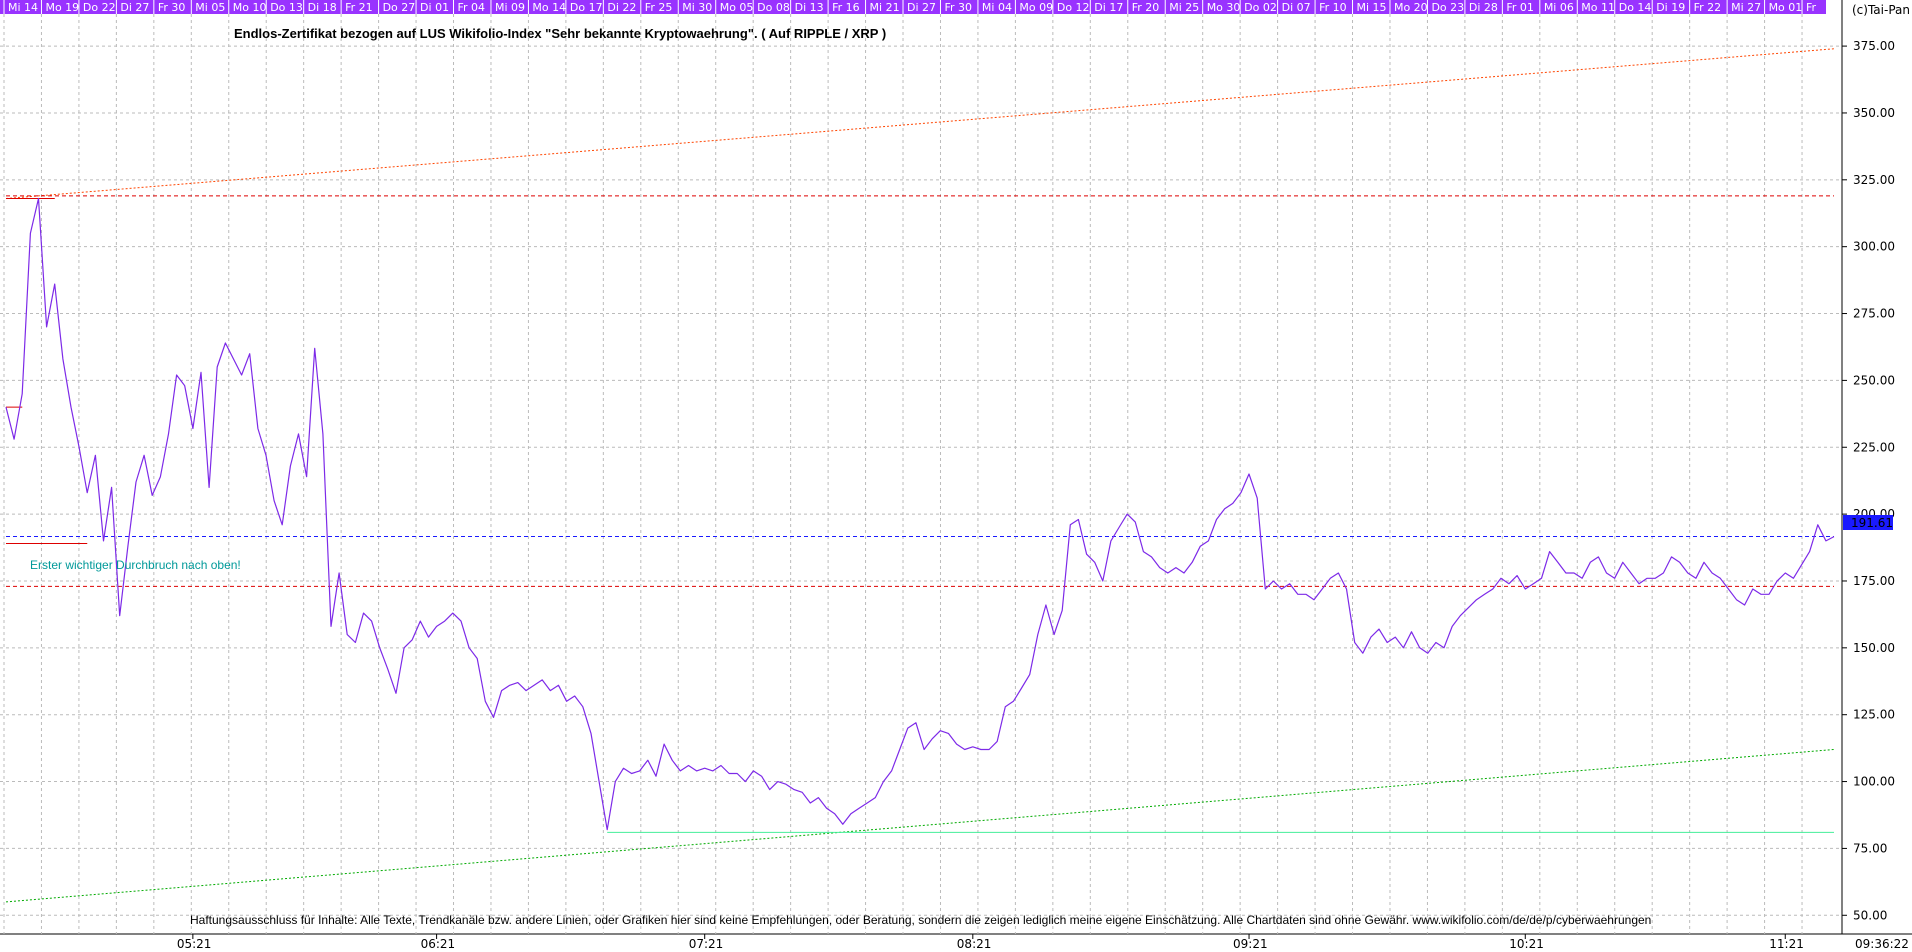  Describe the element at coordinates (1598, 7) in the screenshot. I see `day-label: Mo 11` at that location.